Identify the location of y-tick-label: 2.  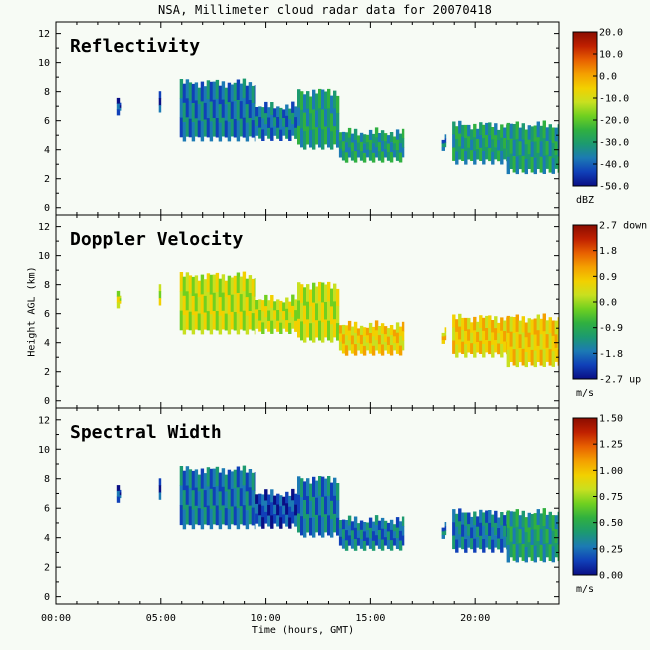
(47, 179).